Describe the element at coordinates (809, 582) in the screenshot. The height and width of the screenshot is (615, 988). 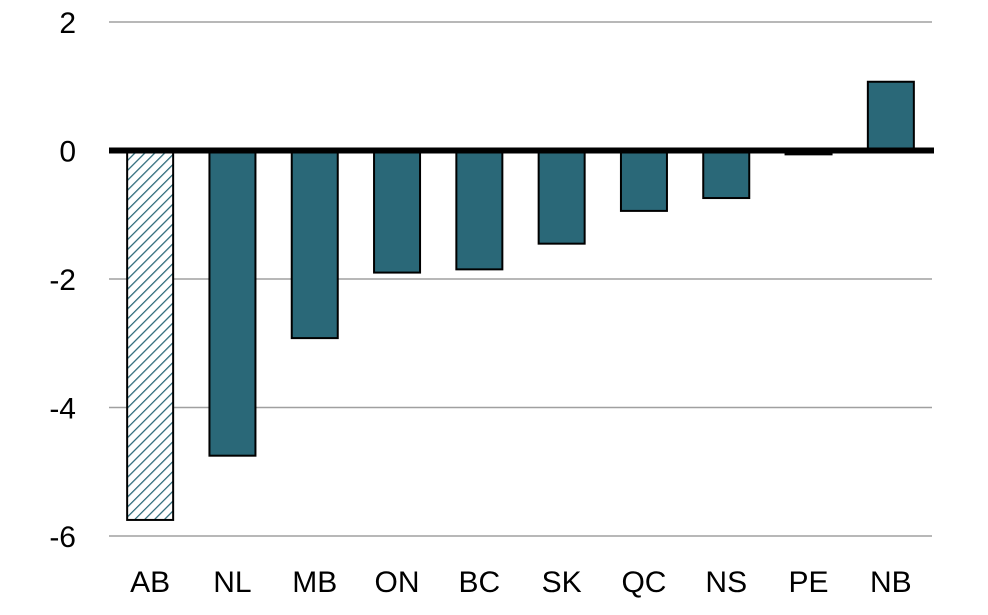
I see `x-tick-label-pe: PE` at that location.